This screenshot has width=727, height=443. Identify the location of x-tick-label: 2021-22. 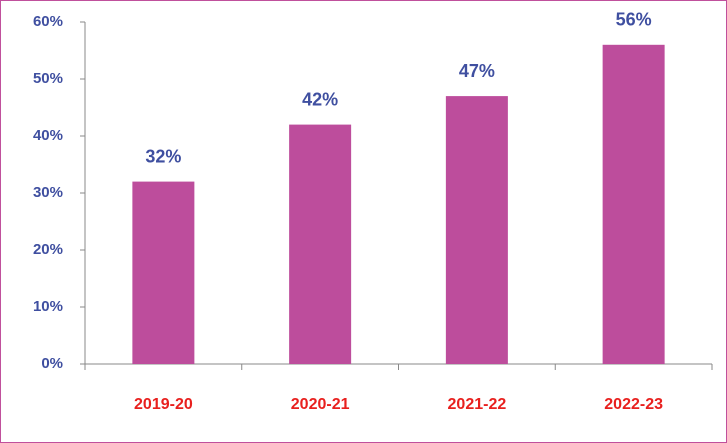
(477, 404).